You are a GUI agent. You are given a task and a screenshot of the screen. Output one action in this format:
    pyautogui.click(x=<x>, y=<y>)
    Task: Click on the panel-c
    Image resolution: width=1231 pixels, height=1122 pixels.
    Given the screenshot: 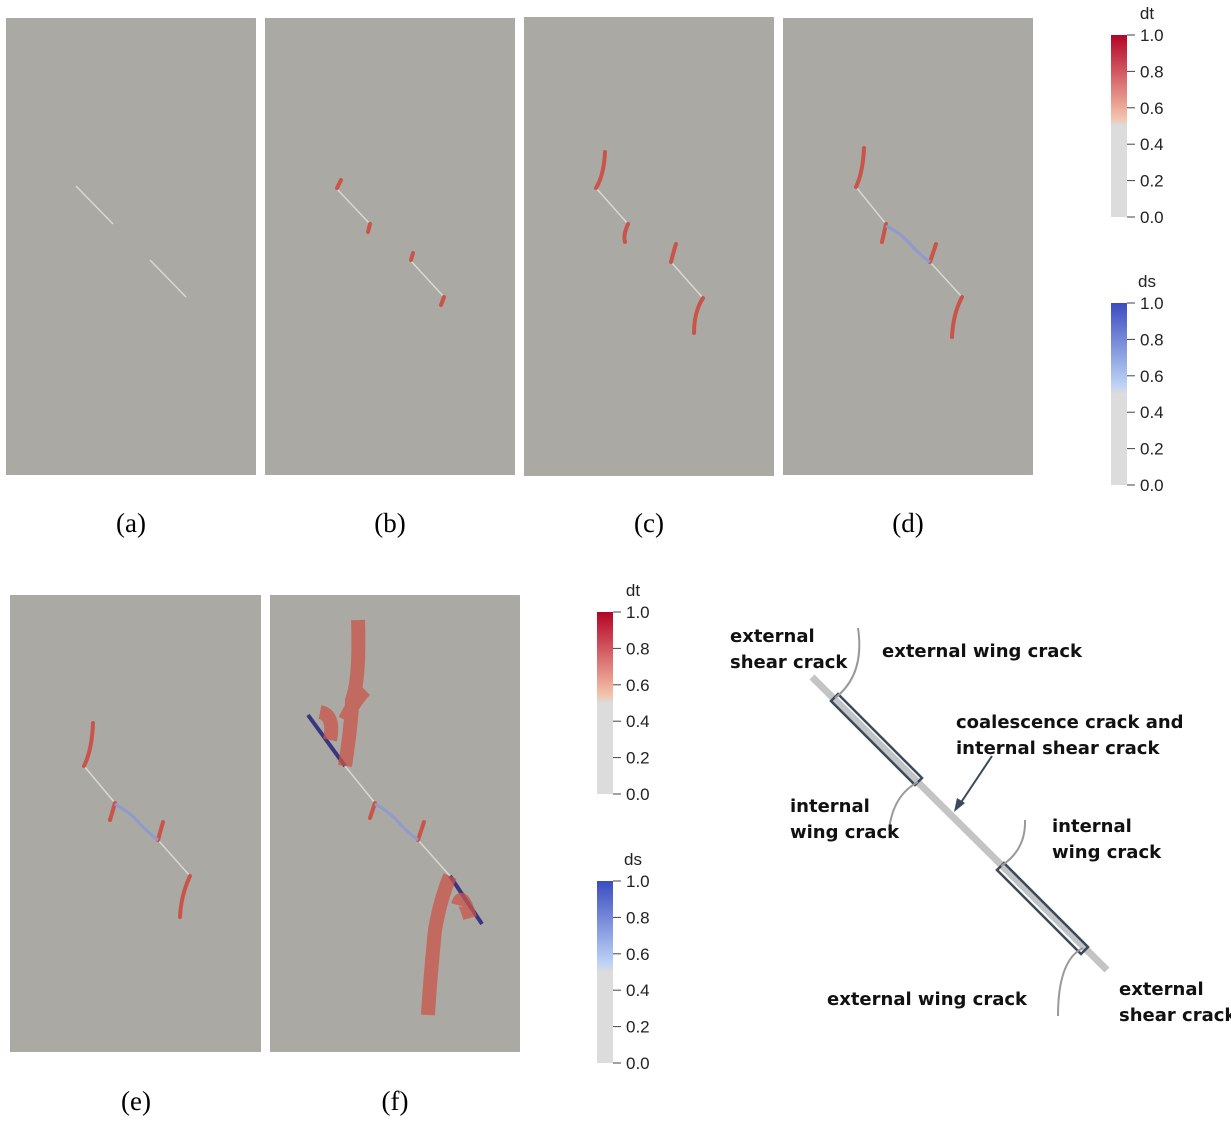 What is the action you would take?
    pyautogui.click(x=649, y=246)
    